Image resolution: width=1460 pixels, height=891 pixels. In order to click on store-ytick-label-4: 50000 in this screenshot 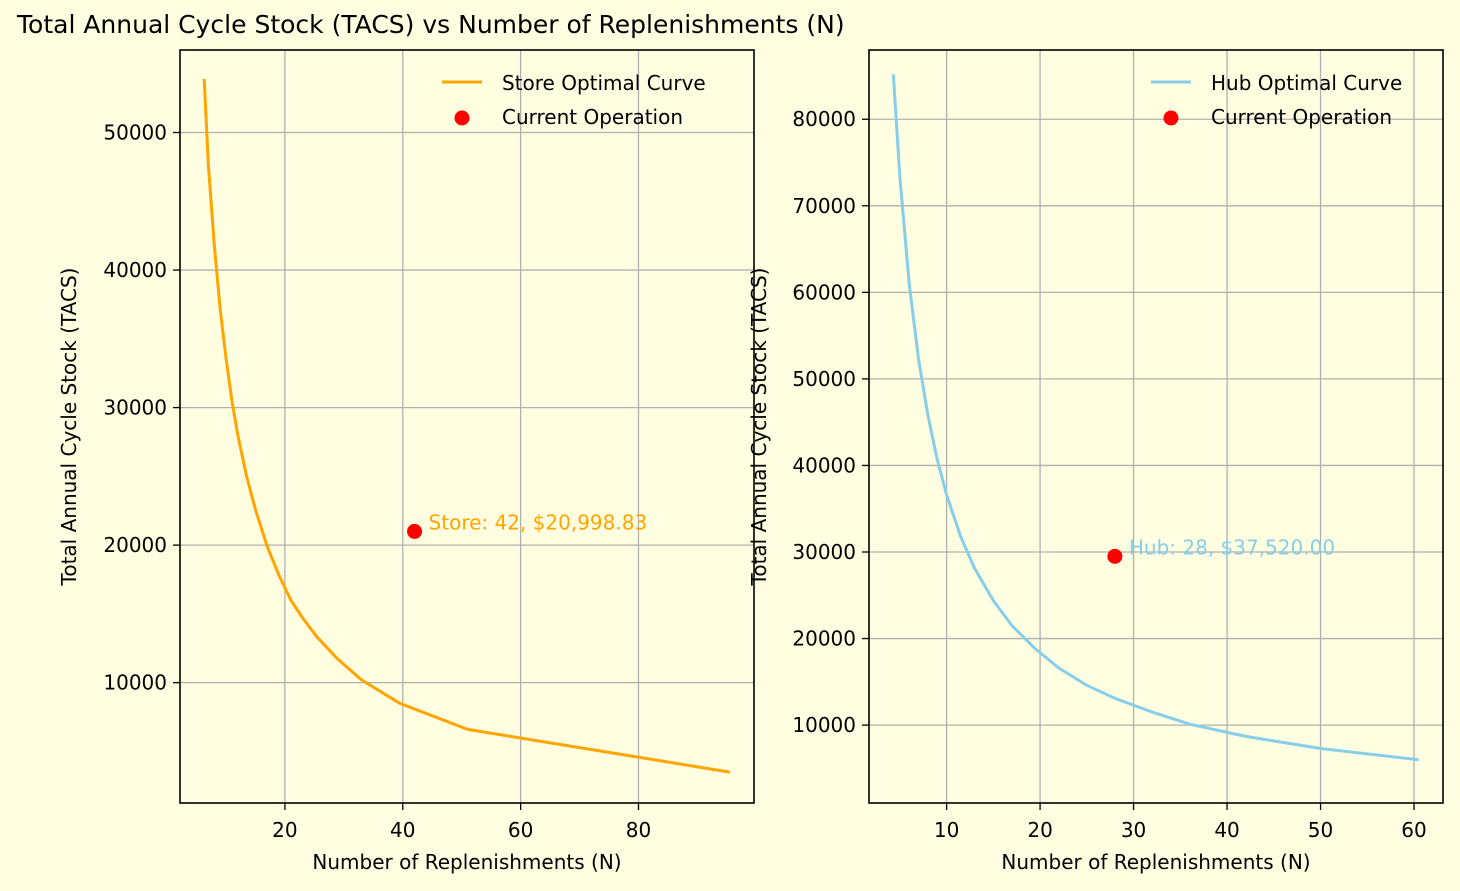, I will do `click(135, 133)`.